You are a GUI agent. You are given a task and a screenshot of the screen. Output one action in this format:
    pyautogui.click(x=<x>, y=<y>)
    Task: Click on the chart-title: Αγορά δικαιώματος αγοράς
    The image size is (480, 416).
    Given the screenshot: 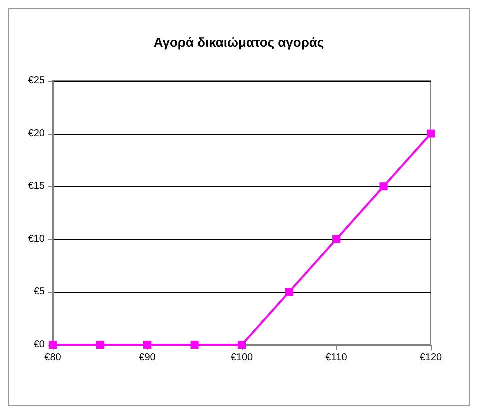 What is the action you would take?
    pyautogui.click(x=239, y=42)
    